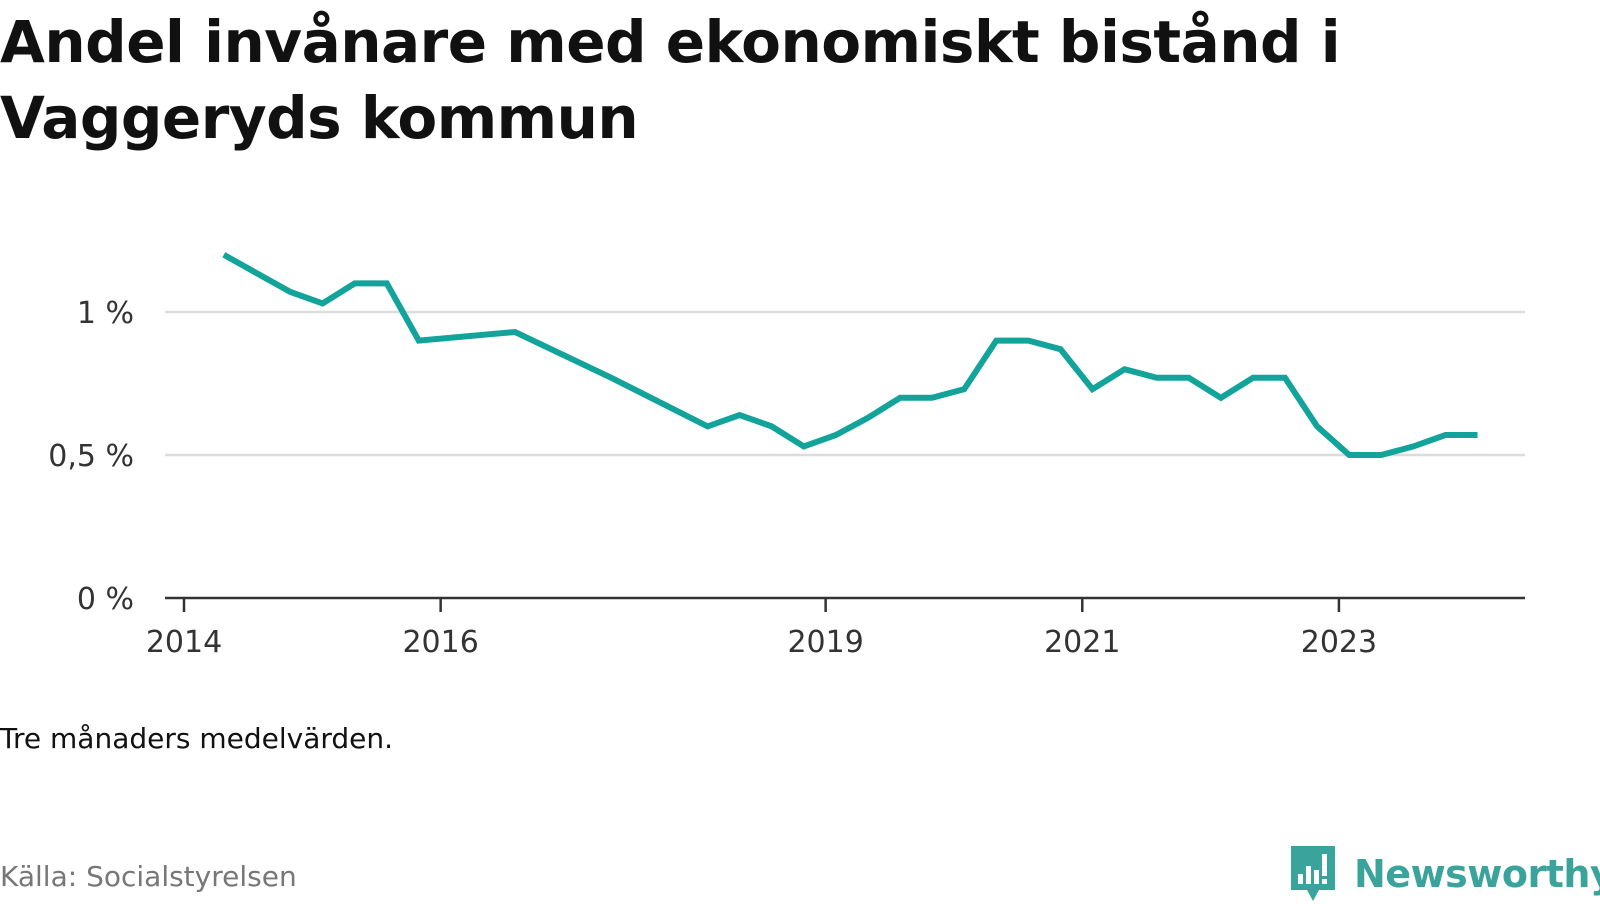  Describe the element at coordinates (105, 313) in the screenshot. I see `y-tick-label: 1 %` at that location.